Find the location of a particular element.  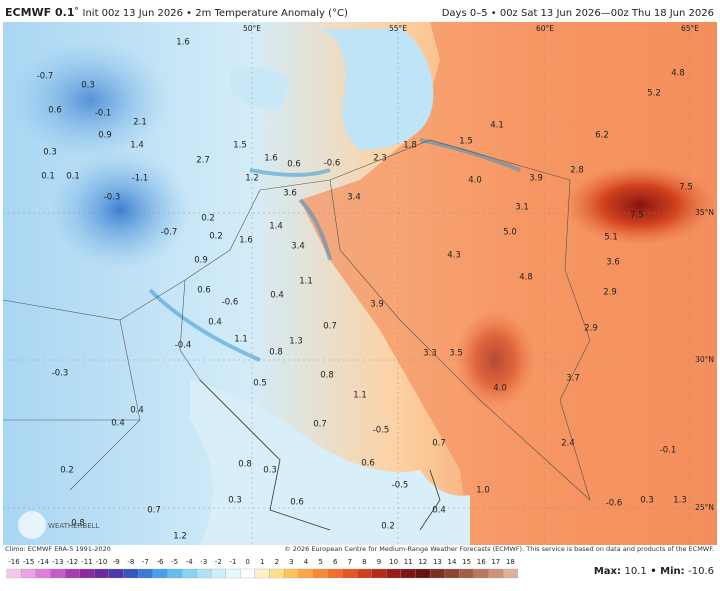

colorbar-label: -13 is located at coordinates (57, 562).